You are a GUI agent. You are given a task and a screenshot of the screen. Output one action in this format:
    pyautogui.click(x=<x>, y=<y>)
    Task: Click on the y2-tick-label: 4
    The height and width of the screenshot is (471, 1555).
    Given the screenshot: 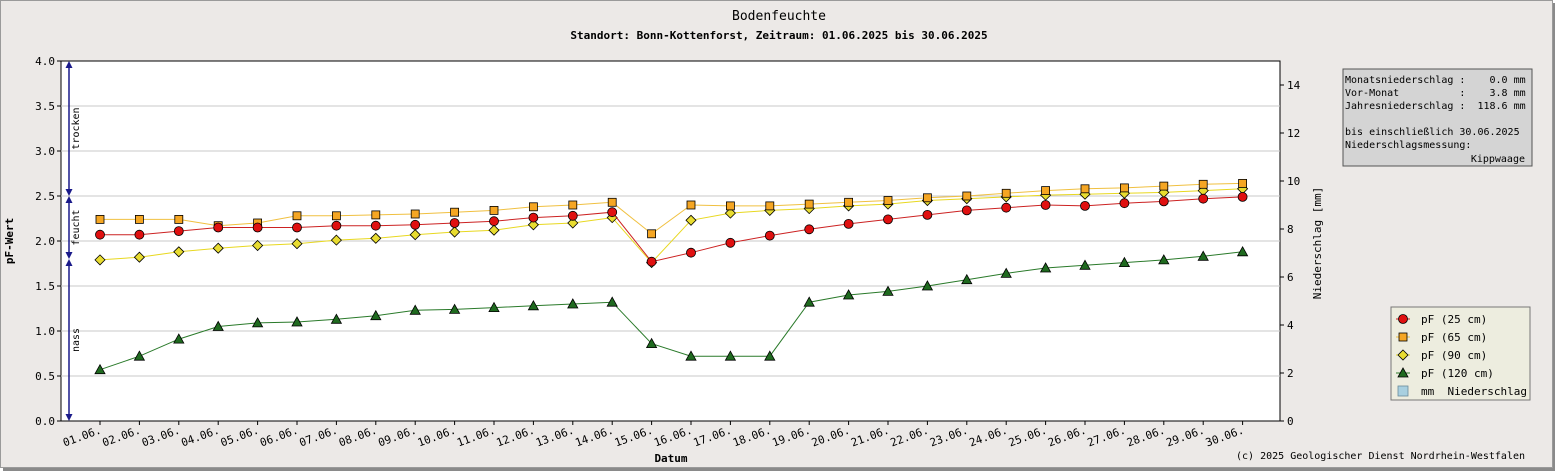 What is the action you would take?
    pyautogui.click(x=1290, y=325)
    